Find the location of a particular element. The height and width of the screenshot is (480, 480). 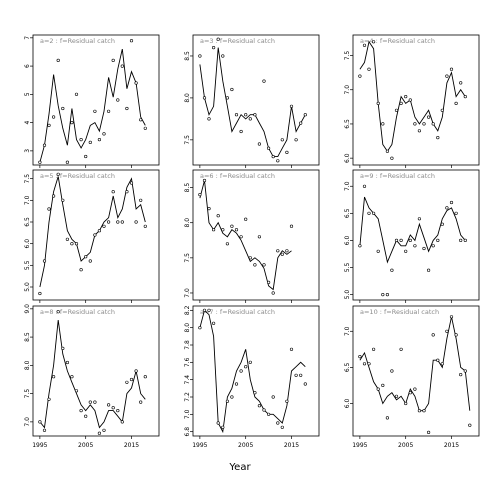

y-tick-label: 5.5 is located at coordinates (347, 268).